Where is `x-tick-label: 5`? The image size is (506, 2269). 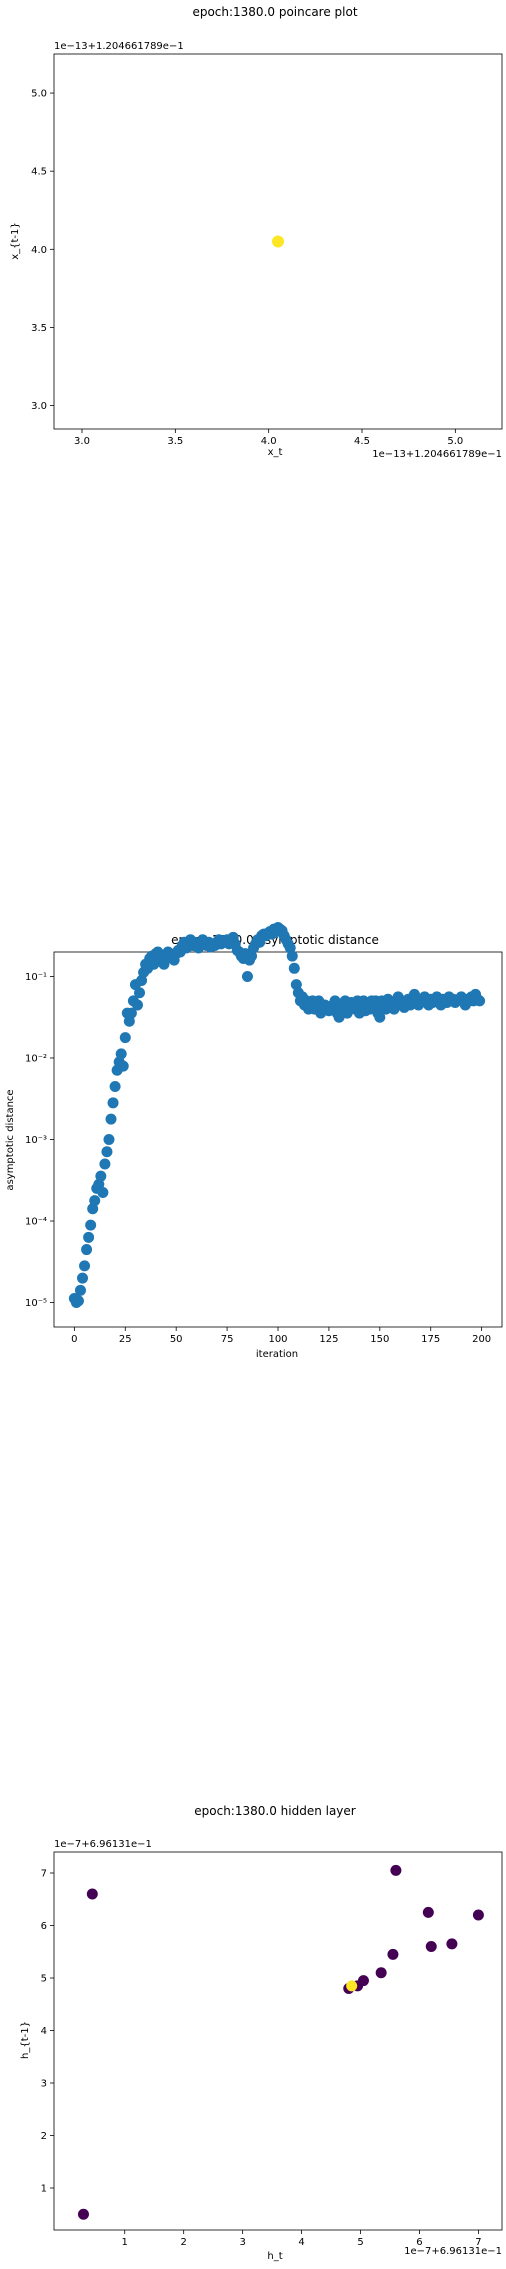
x-tick-label: 5 is located at coordinates (360, 2242).